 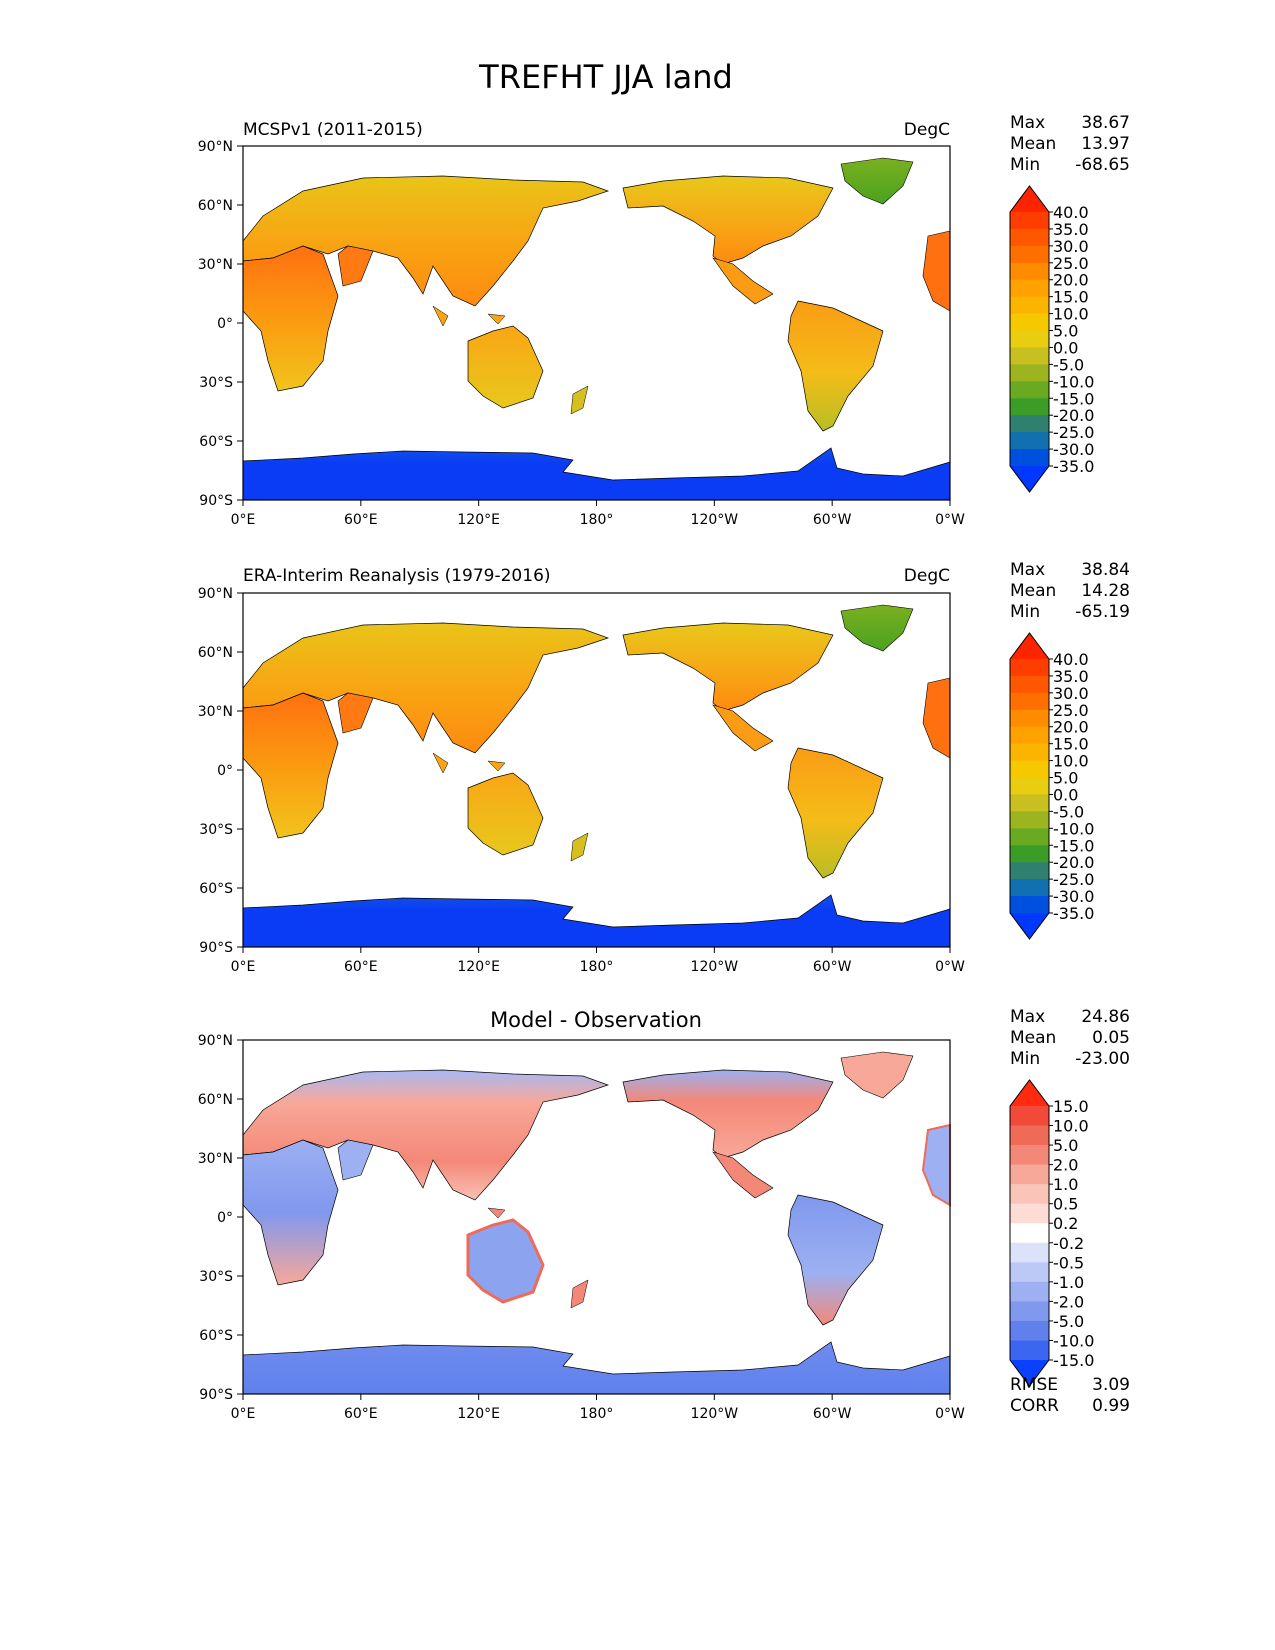 I want to click on colorbar-label: 2.0, so click(x=1065, y=1165).